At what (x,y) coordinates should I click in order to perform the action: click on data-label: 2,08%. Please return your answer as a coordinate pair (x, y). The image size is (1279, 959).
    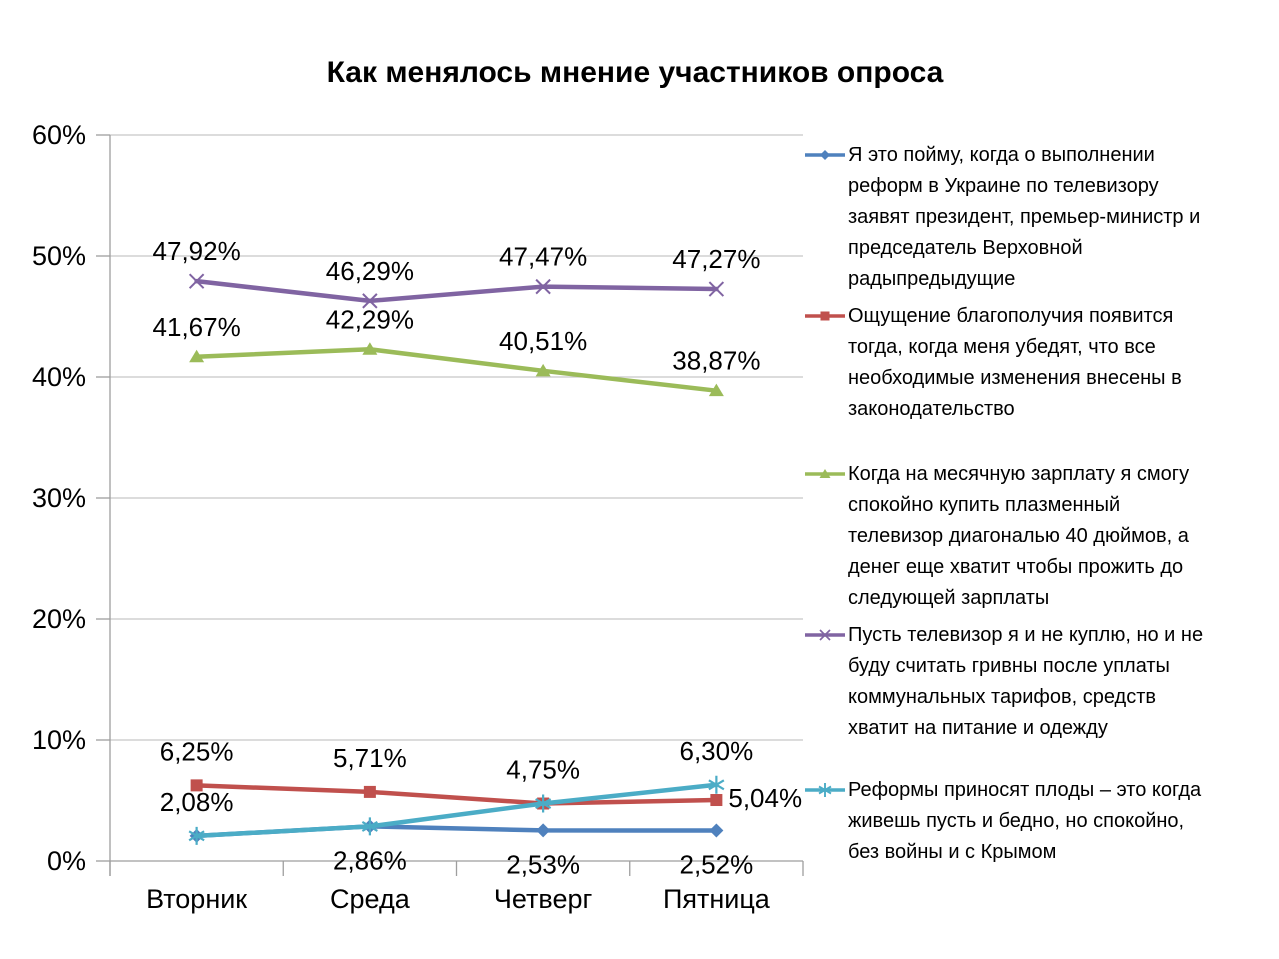
    Looking at the image, I should click on (197, 802).